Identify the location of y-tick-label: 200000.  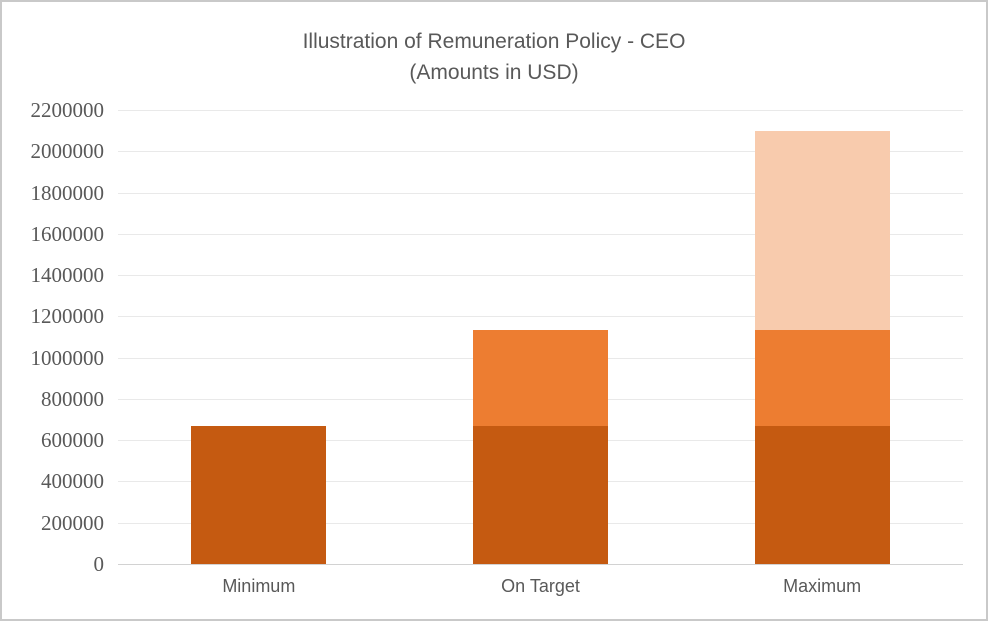
(72, 522).